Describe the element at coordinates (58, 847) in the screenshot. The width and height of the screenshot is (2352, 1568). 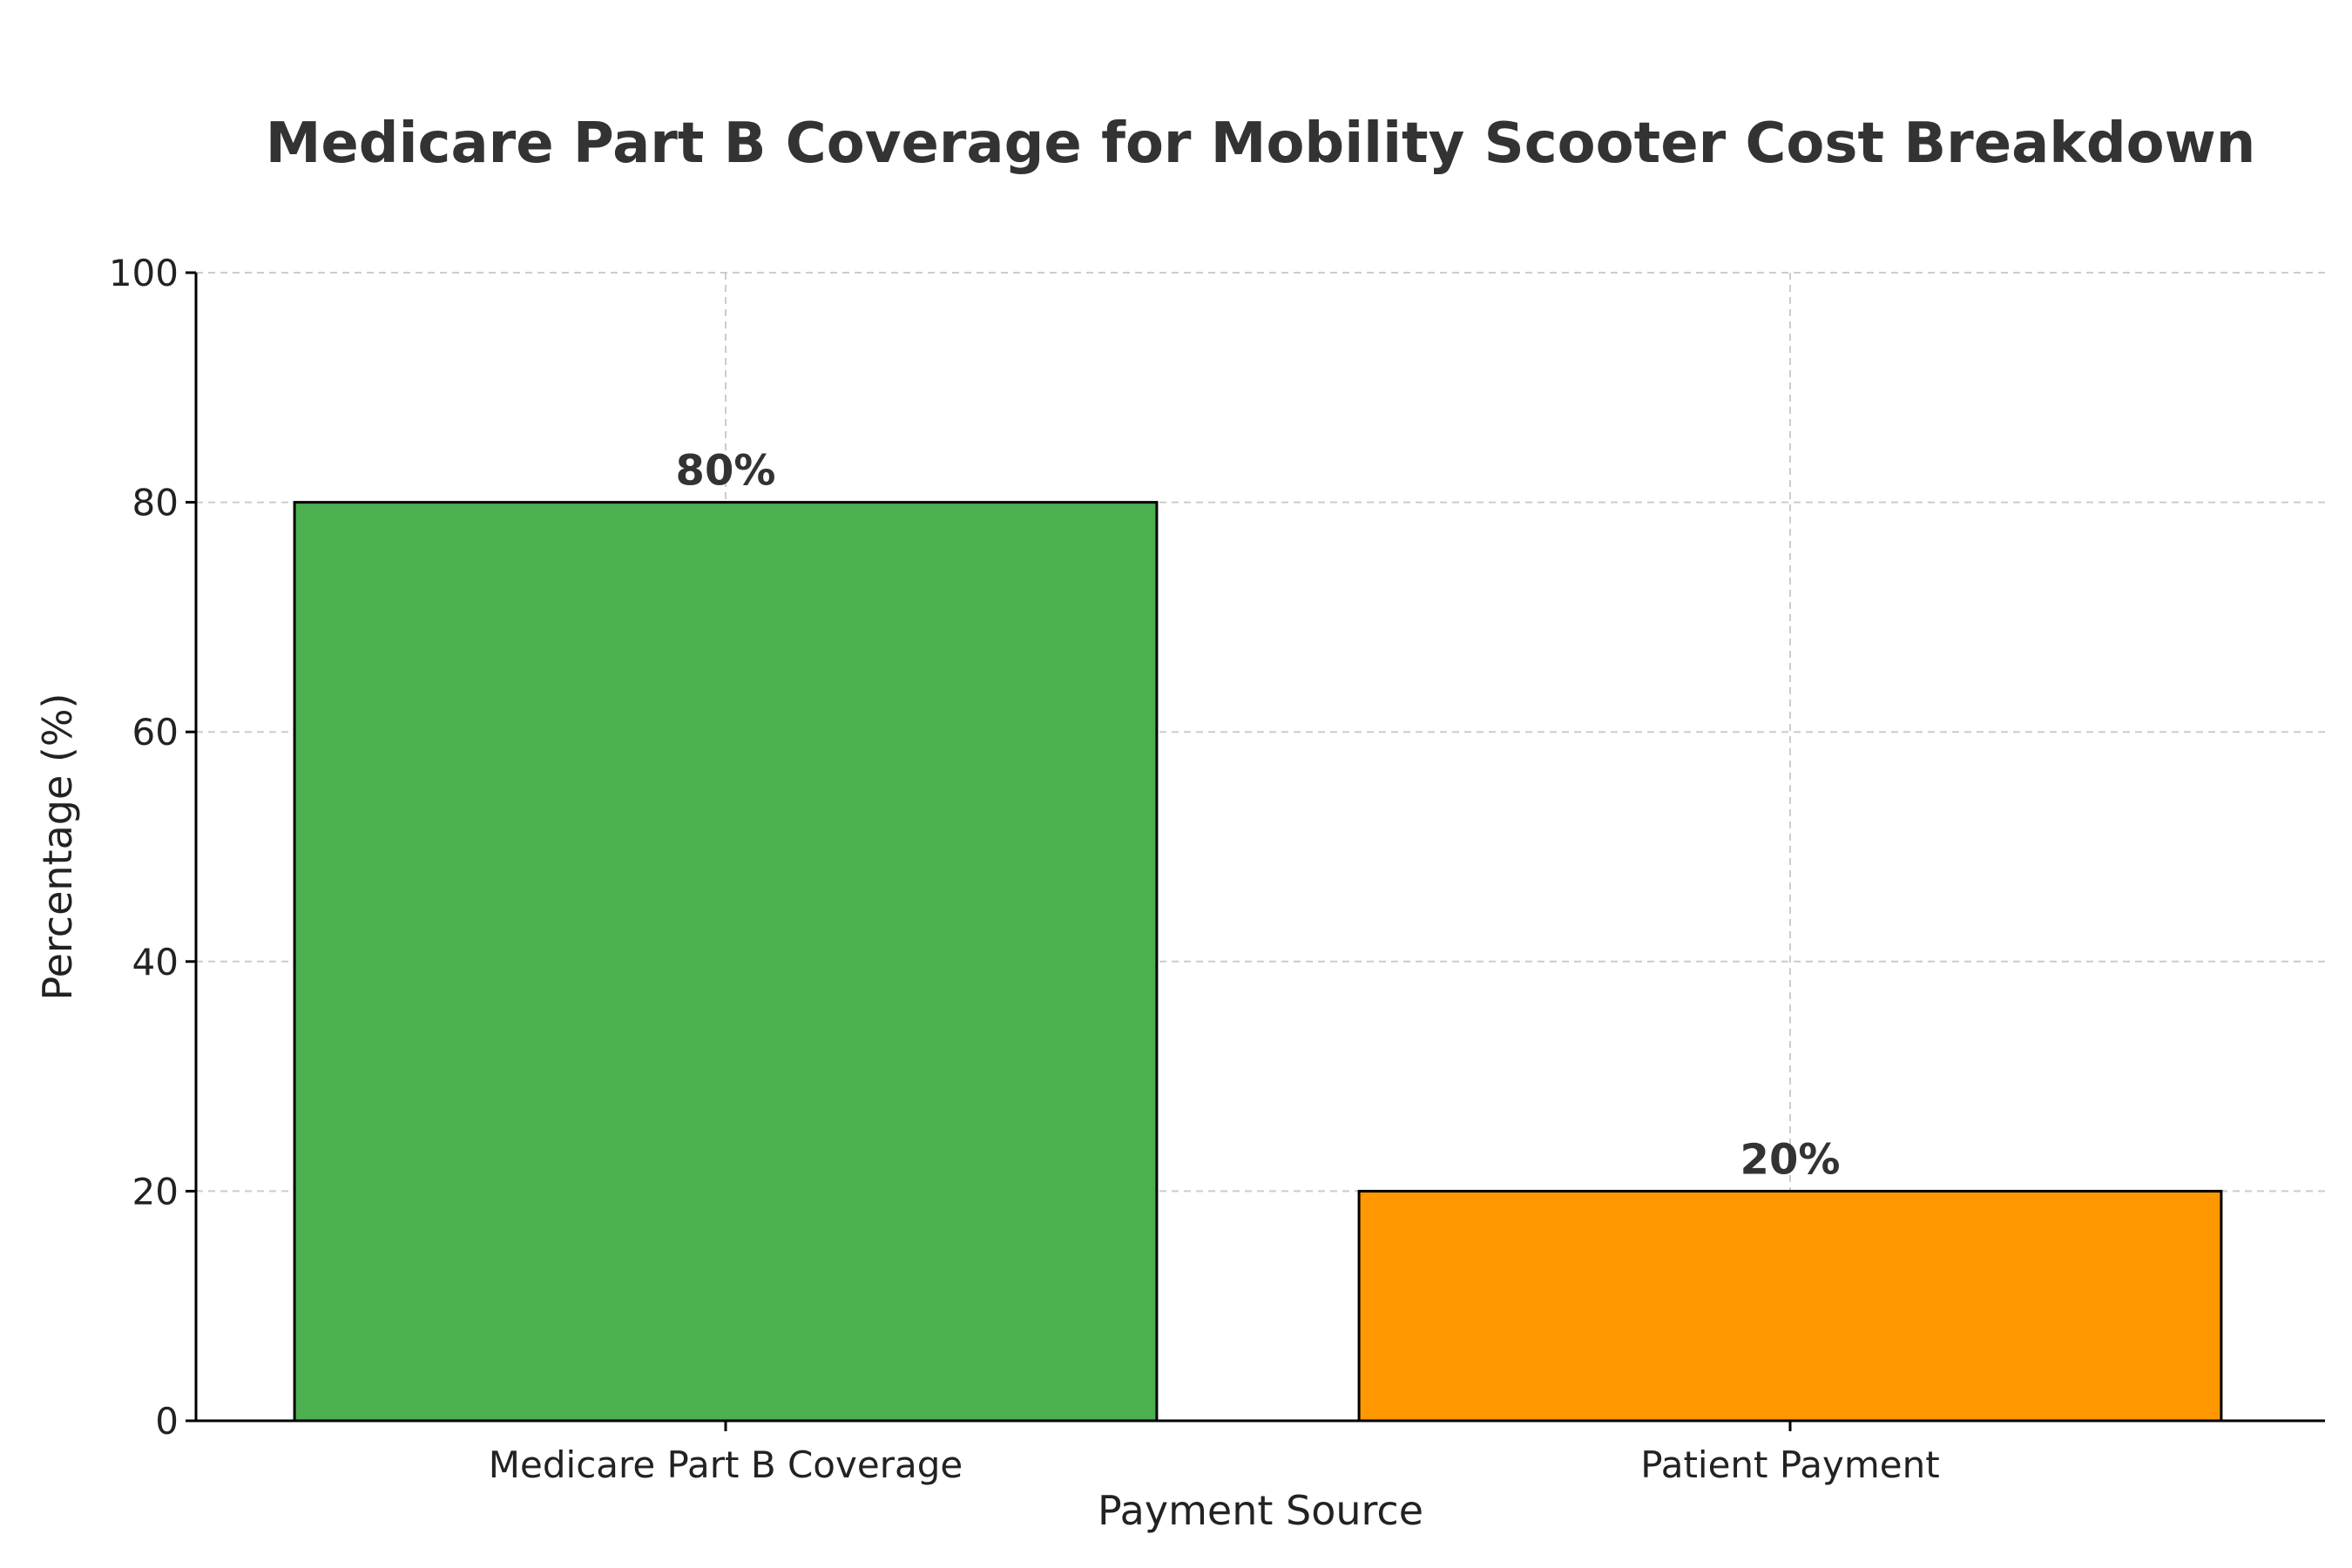
I see `y-axis-label: Percentage (%)` at that location.